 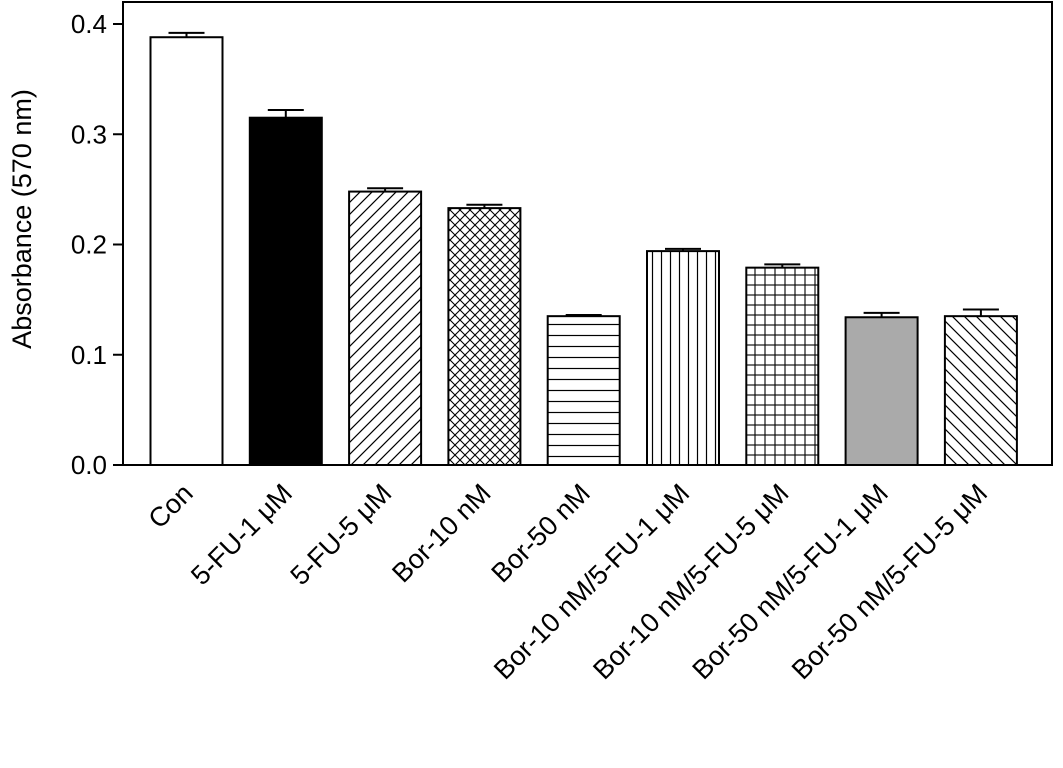 What do you see at coordinates (241, 534) in the screenshot?
I see `x-tick-label: 5-FU-1 μM` at bounding box center [241, 534].